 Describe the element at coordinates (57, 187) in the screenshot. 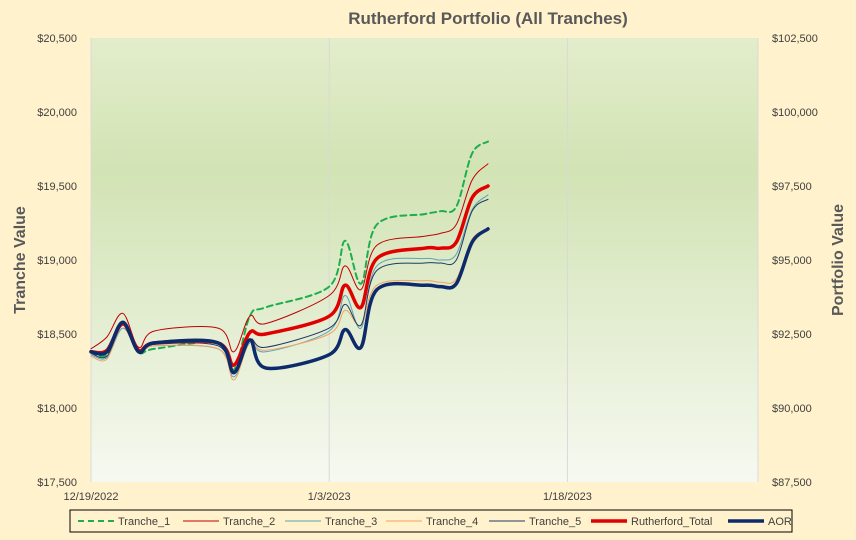

I see `y-left-tick-label: $19,500` at that location.